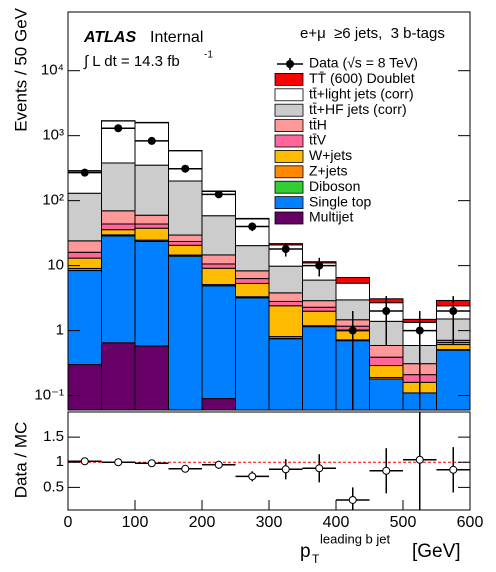  Describe the element at coordinates (358, 109) in the screenshot. I see `legend-label: tt̄+HF jets (corr)` at that location.